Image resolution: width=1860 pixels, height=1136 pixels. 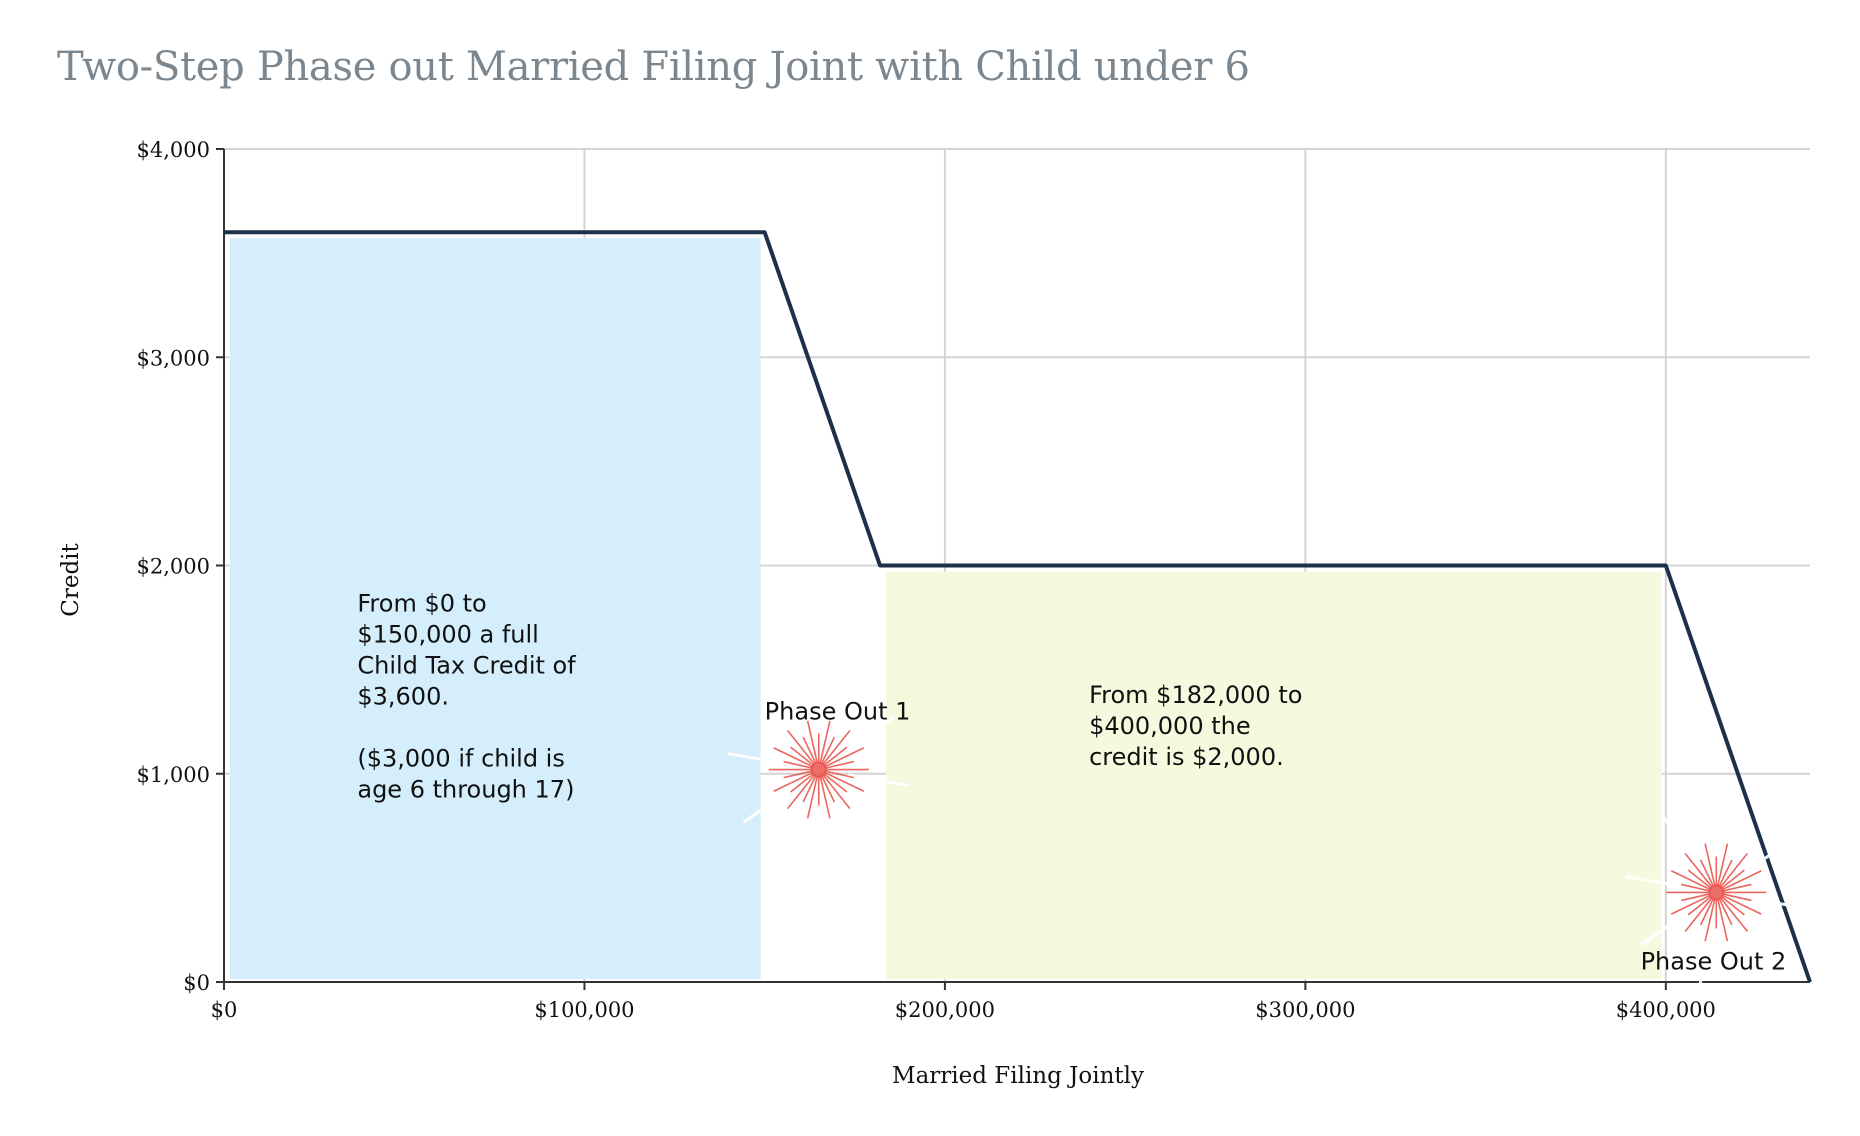 What do you see at coordinates (224, 1010) in the screenshot?
I see `x-tick-label: $0` at bounding box center [224, 1010].